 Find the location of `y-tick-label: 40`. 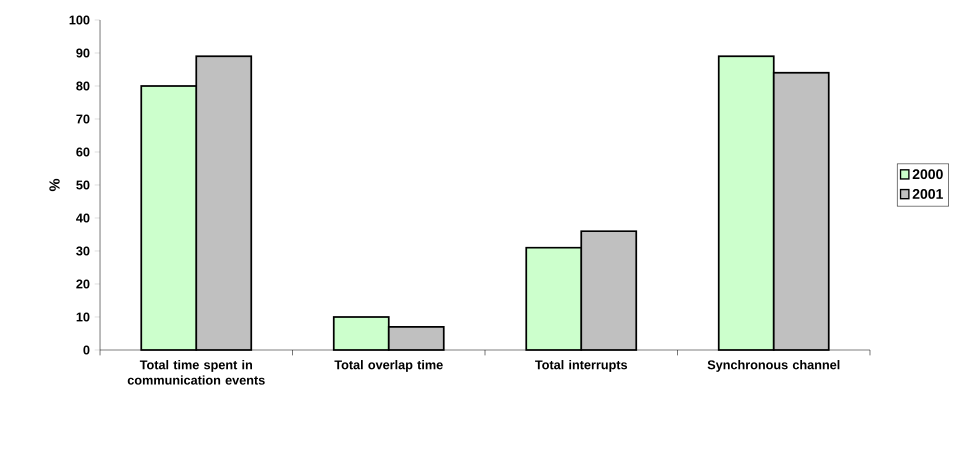

y-tick-label: 40 is located at coordinates (83, 218).